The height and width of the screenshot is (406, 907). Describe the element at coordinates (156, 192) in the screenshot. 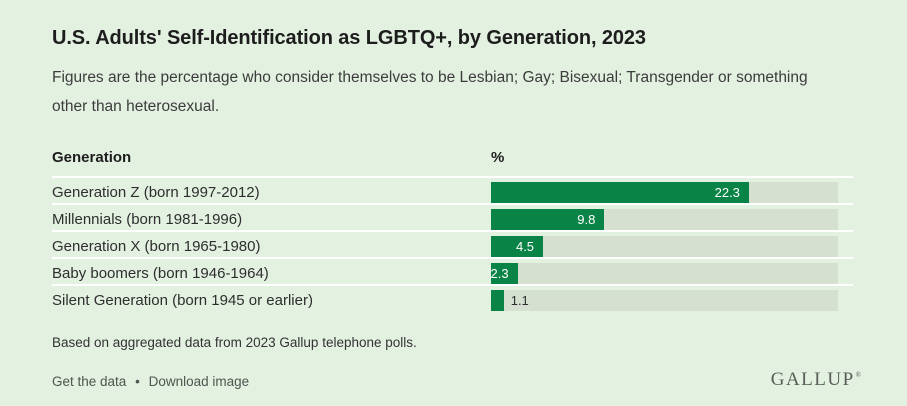

I see `row-label: Generation Z (born 1997-2012)` at that location.